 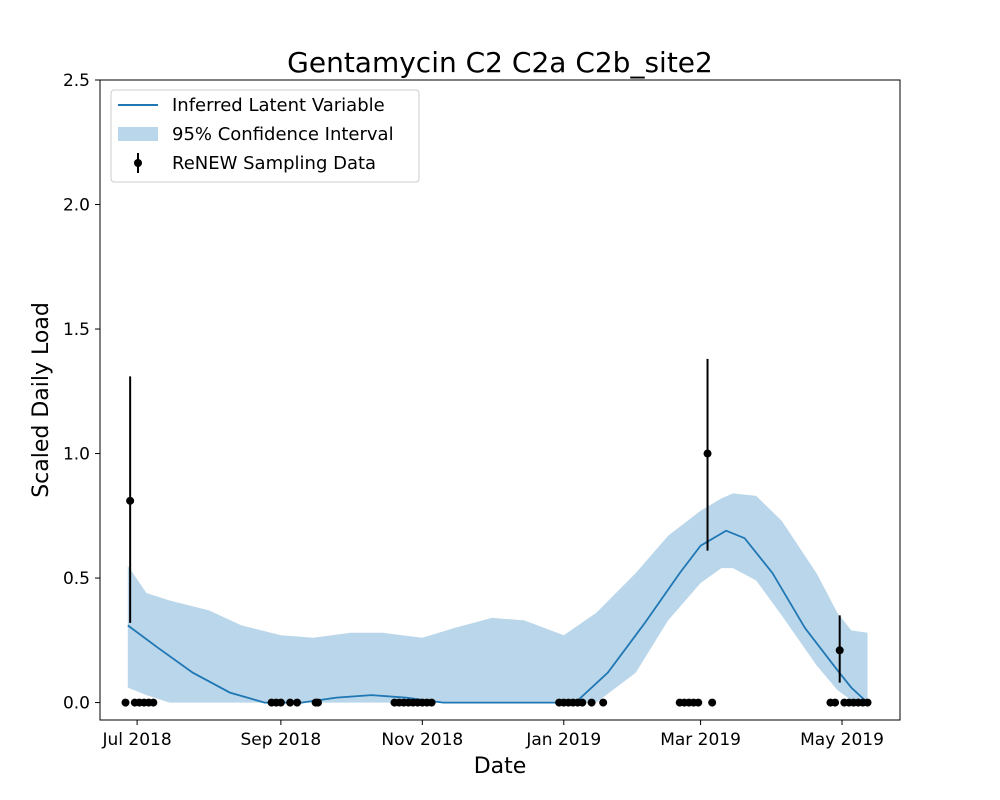 What do you see at coordinates (138, 163) in the screenshot?
I see `legend-point-swatch` at bounding box center [138, 163].